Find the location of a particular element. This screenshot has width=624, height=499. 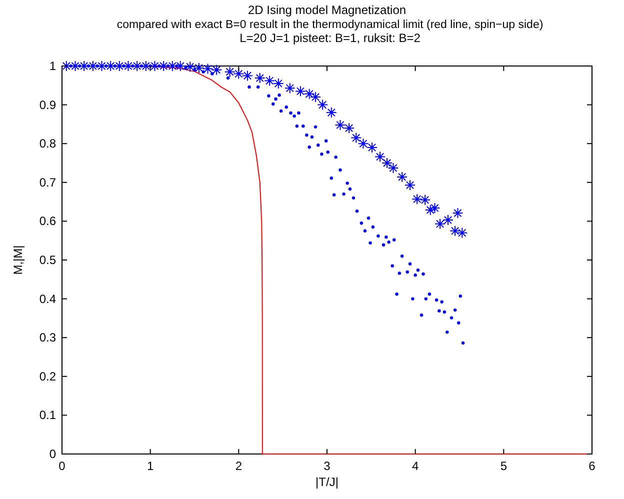

y-tick-label: 0.7 is located at coordinates (47, 182).